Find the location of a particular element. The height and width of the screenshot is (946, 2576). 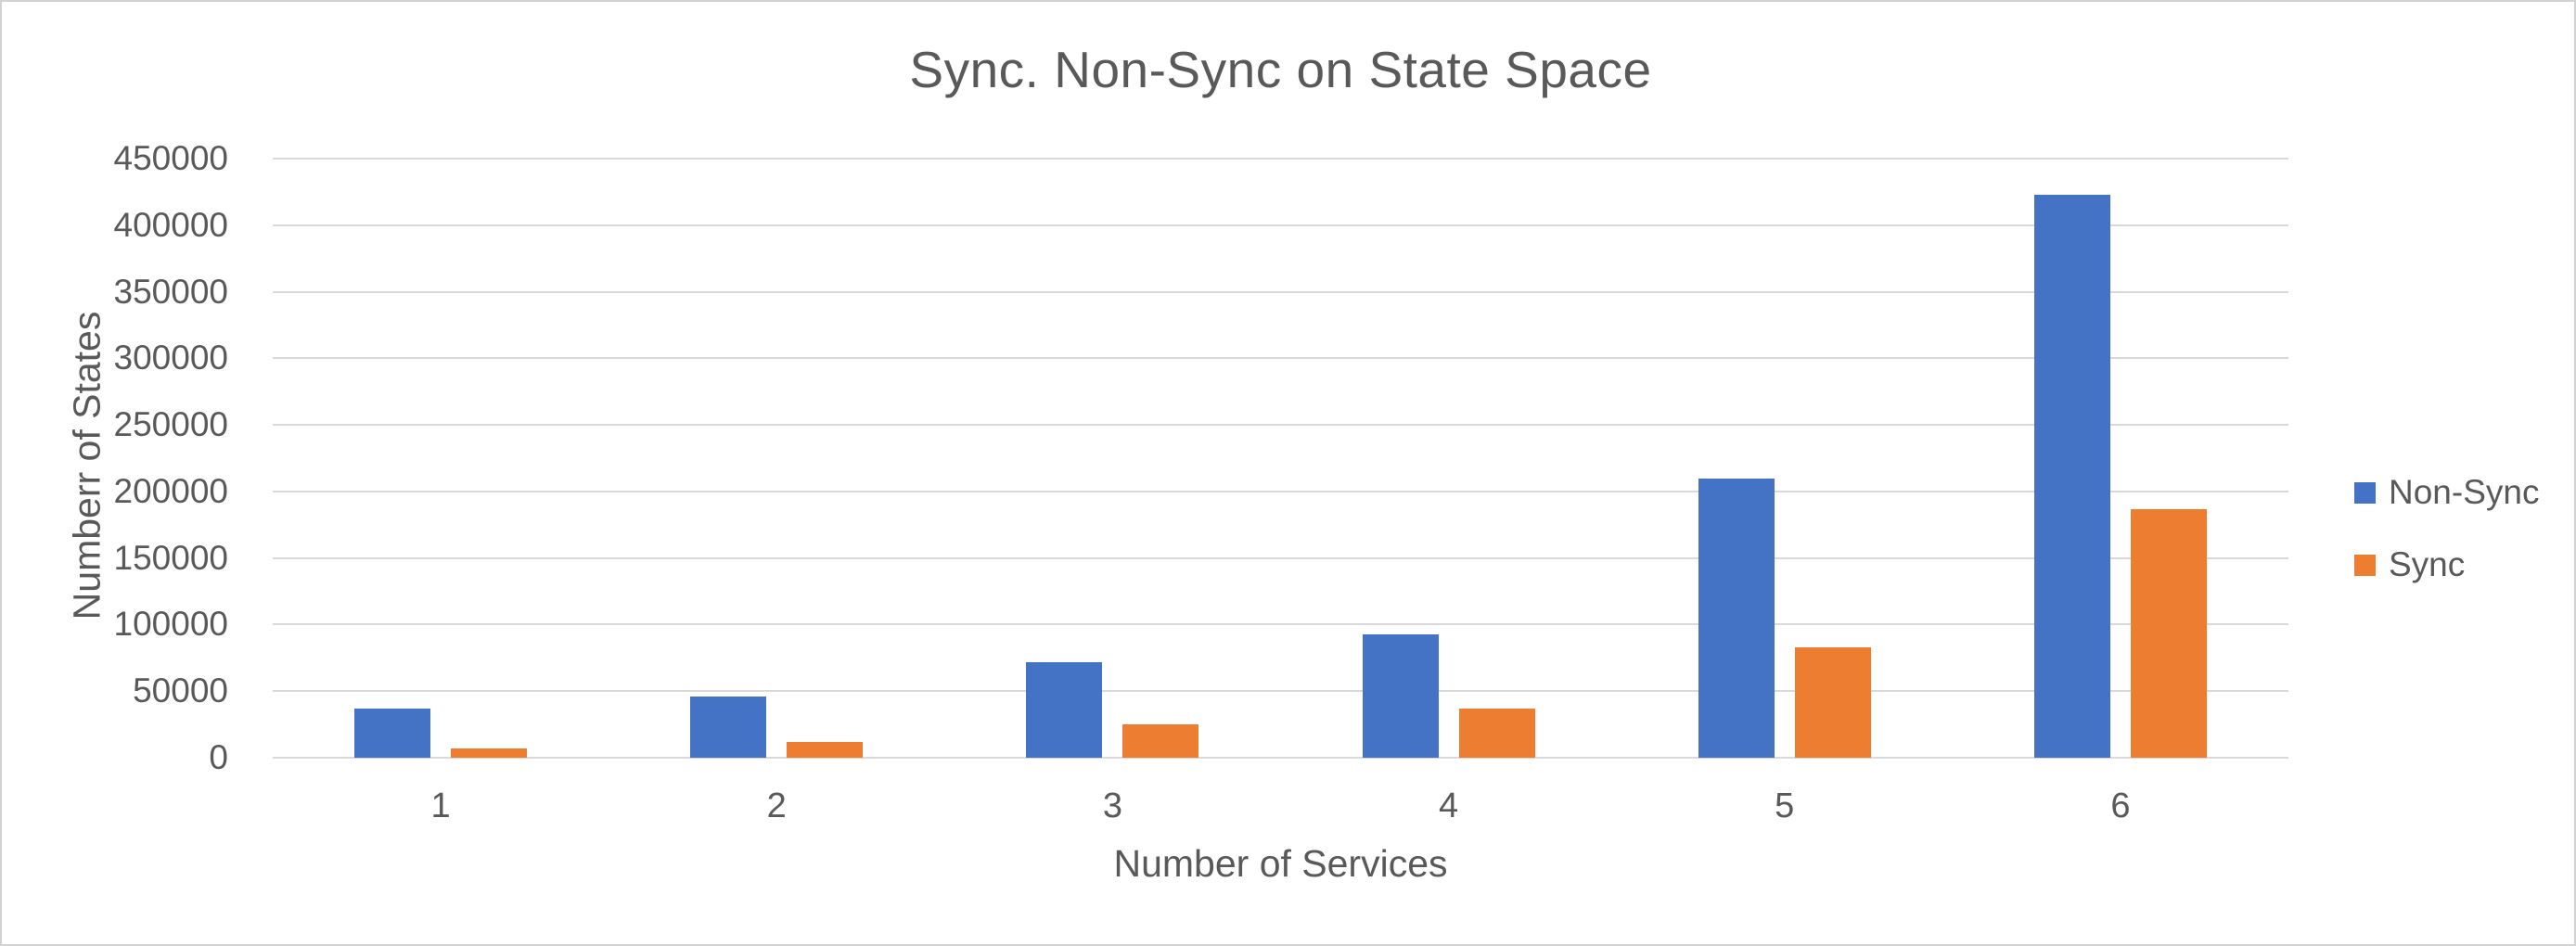

x-tick-label: 1 is located at coordinates (440, 806).